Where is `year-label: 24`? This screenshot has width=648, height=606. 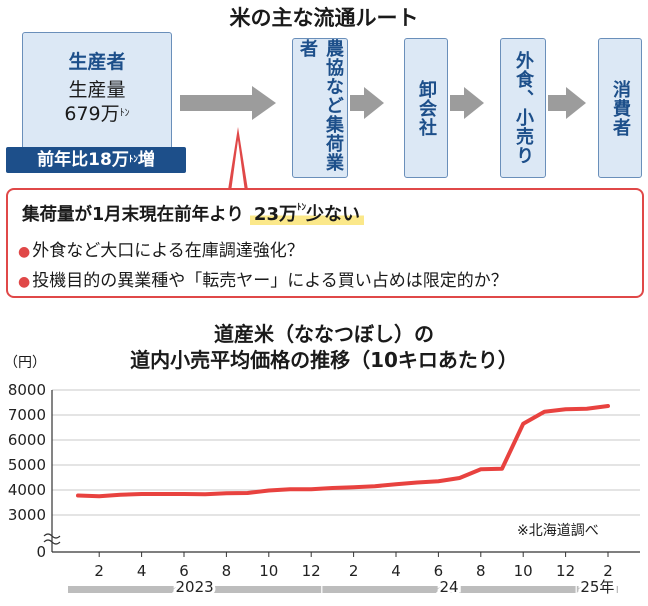
year-label: 24 is located at coordinates (448, 587).